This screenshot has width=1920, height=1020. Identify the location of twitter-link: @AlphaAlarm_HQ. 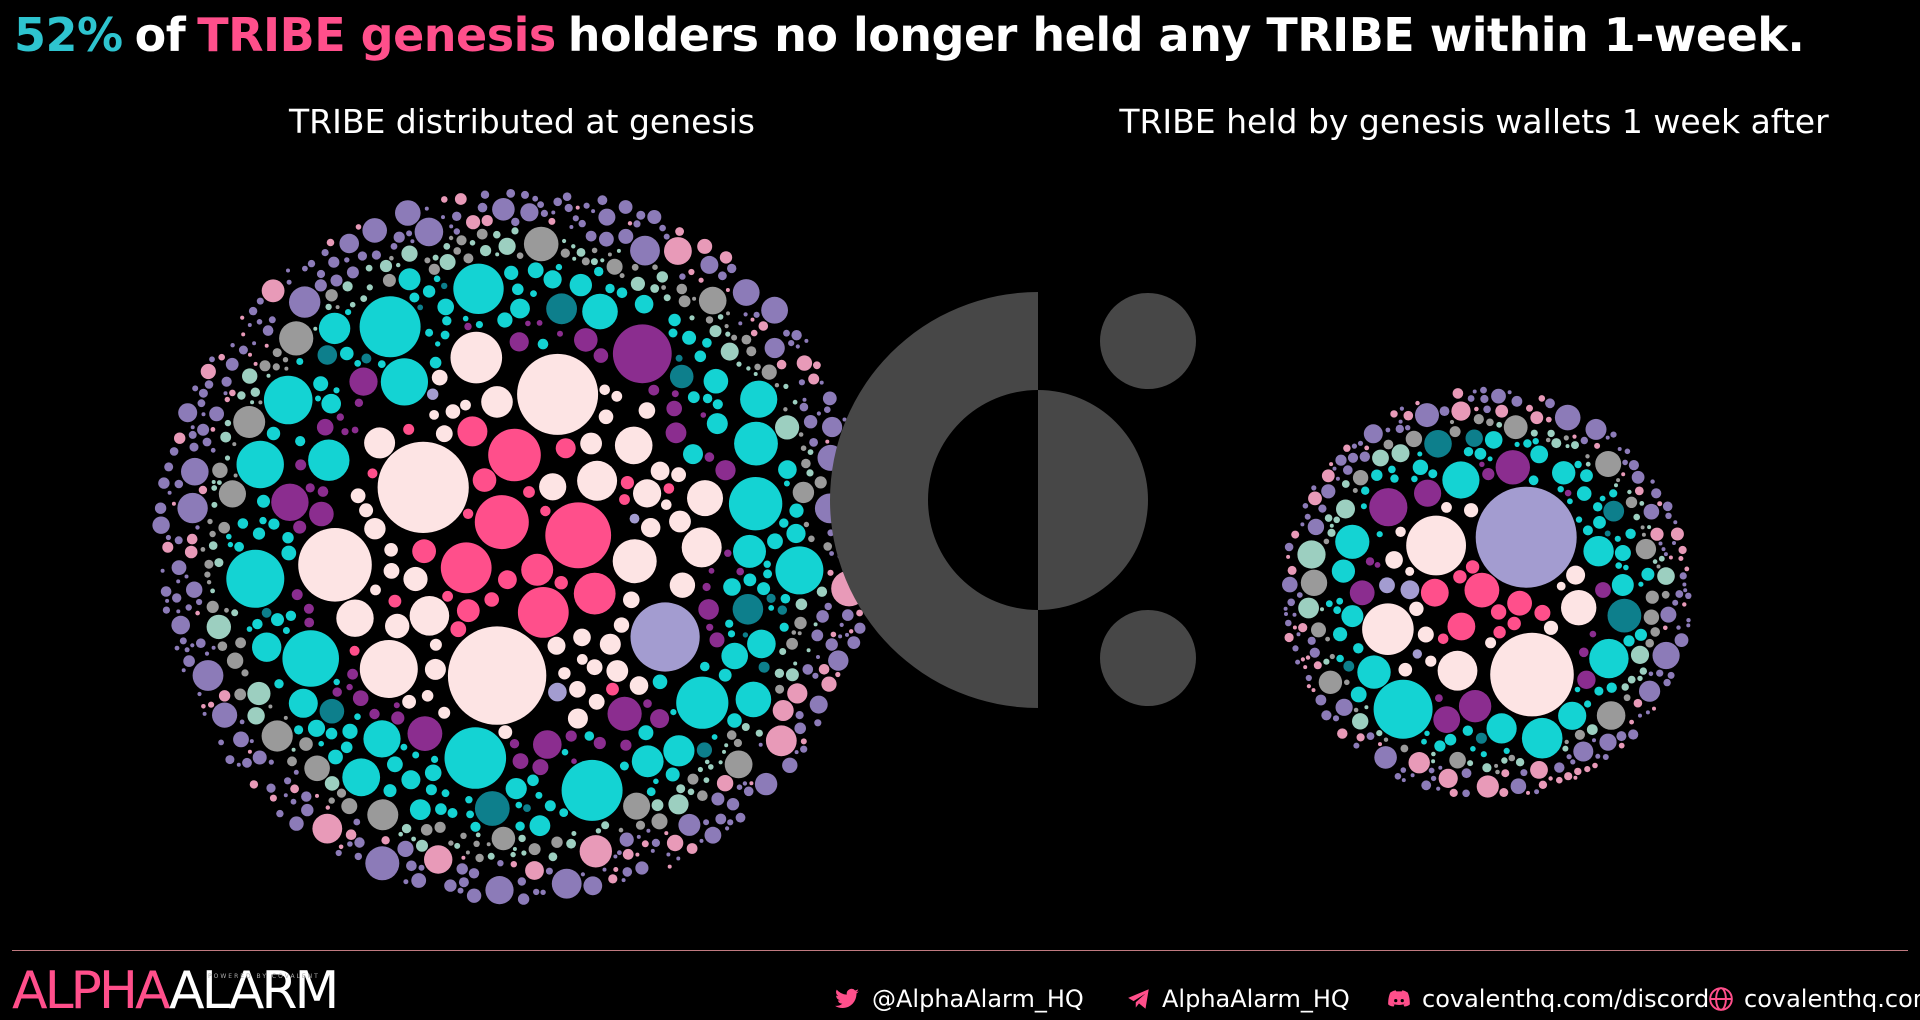
(978, 999).